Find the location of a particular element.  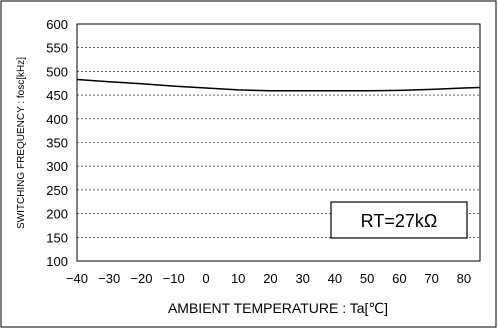

y-tick-label: 550 is located at coordinates (57, 48).